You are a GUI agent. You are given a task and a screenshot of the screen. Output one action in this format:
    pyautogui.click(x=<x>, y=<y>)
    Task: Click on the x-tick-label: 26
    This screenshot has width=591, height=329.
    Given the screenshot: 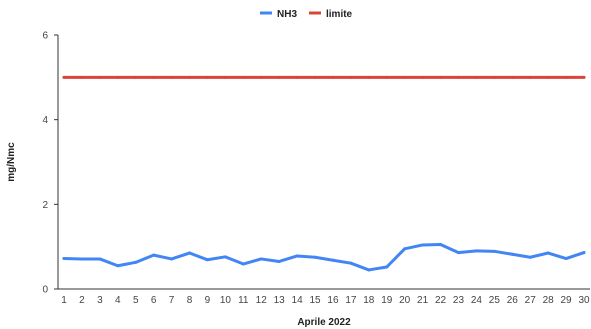 What is the action you would take?
    pyautogui.click(x=513, y=300)
    